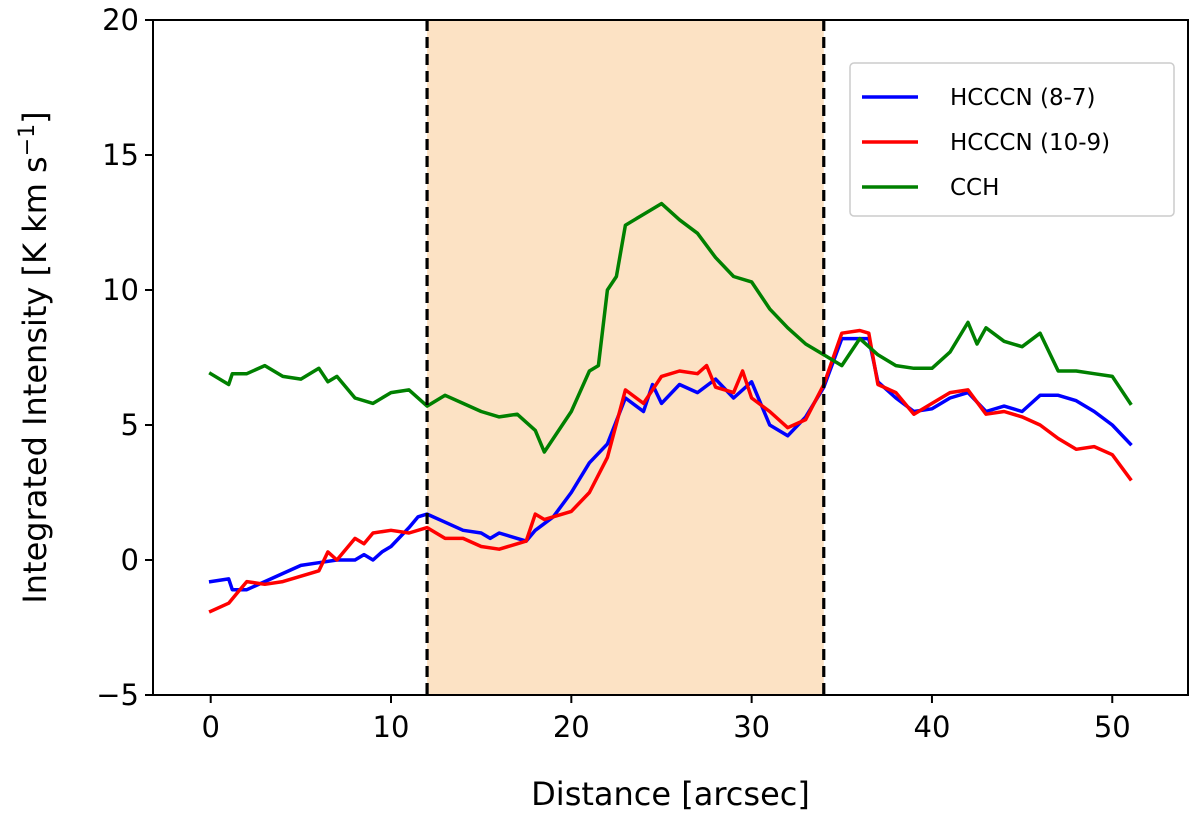  I want to click on legend: HCCCN (8-7) HCCCN (10-9) CCH, so click(1012, 139).